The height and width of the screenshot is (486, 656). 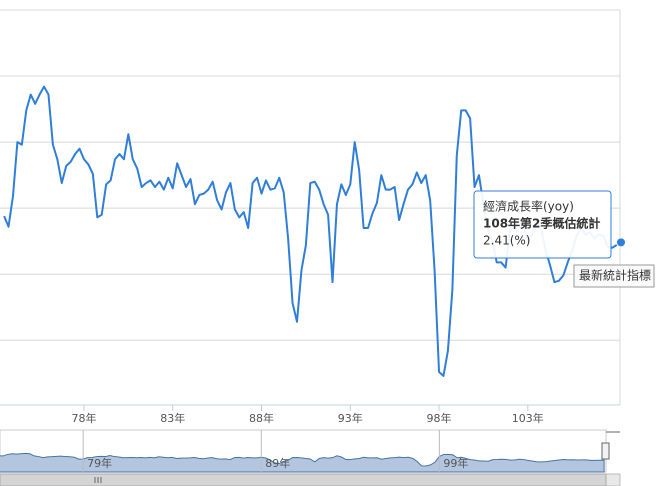 I want to click on x-tick-label: 88年, so click(x=261, y=418).